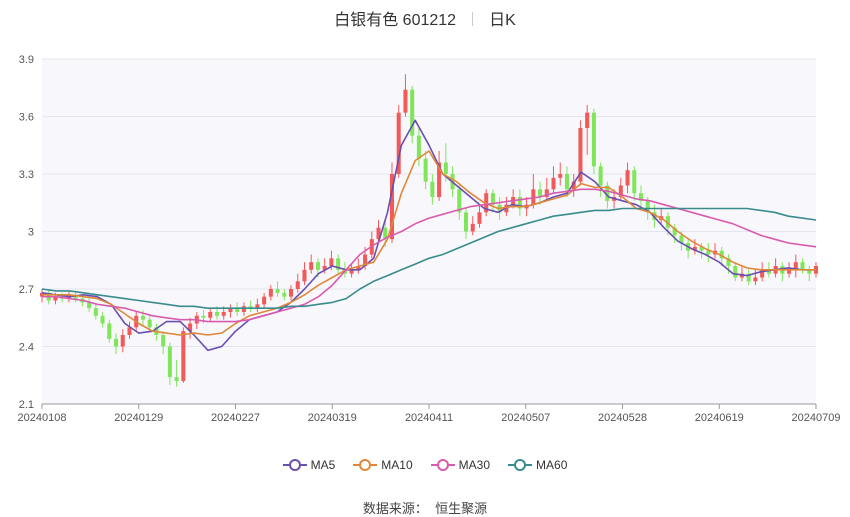  What do you see at coordinates (502, 20) in the screenshot?
I see `period-label: 日K` at bounding box center [502, 20].